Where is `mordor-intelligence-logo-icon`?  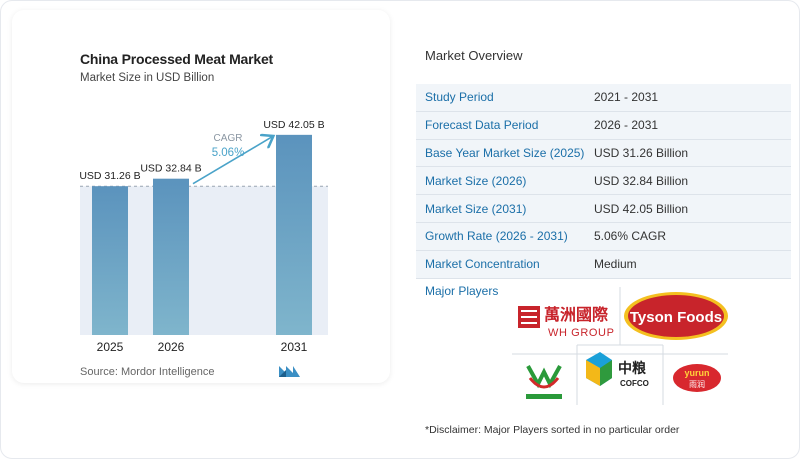 mordor-intelligence-logo-icon is located at coordinates (289, 371).